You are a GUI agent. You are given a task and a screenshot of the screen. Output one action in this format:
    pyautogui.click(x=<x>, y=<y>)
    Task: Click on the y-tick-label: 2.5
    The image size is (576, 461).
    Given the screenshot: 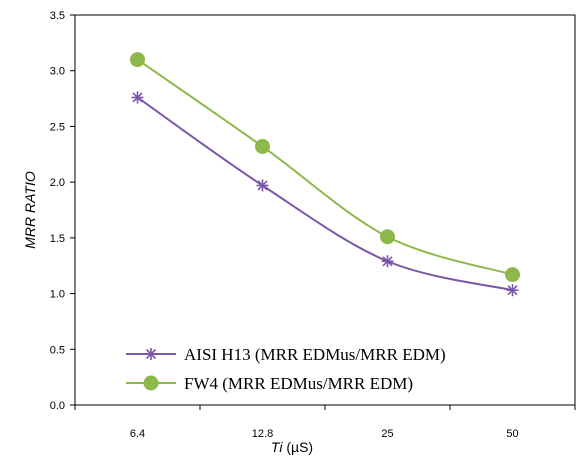 What is the action you would take?
    pyautogui.click(x=57, y=127)
    